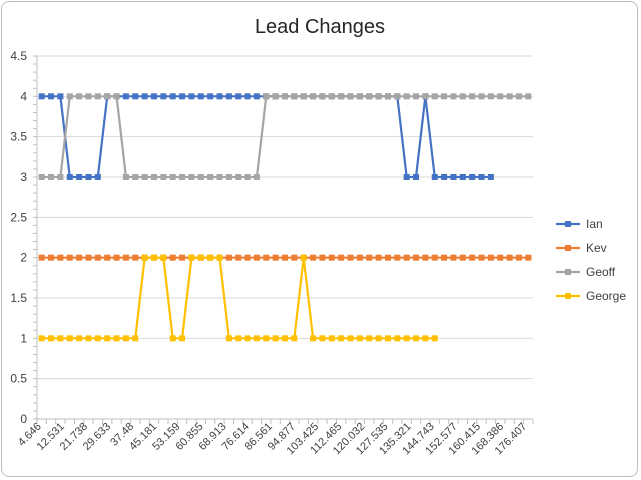 The image size is (641, 480). I want to click on legend-label: George, so click(606, 296).